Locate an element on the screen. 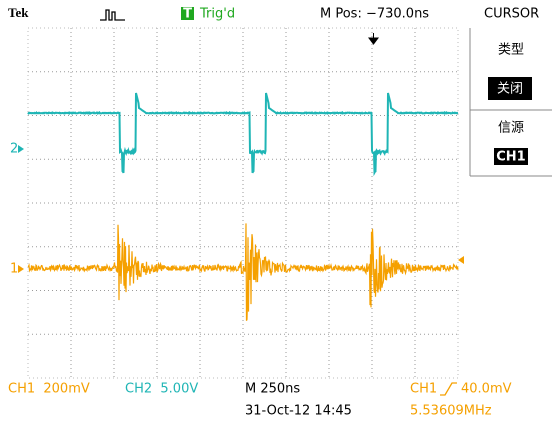 The height and width of the screenshot is (422, 552). side-menu: 类型 关闭 信源 CH1 is located at coordinates (510, 102).